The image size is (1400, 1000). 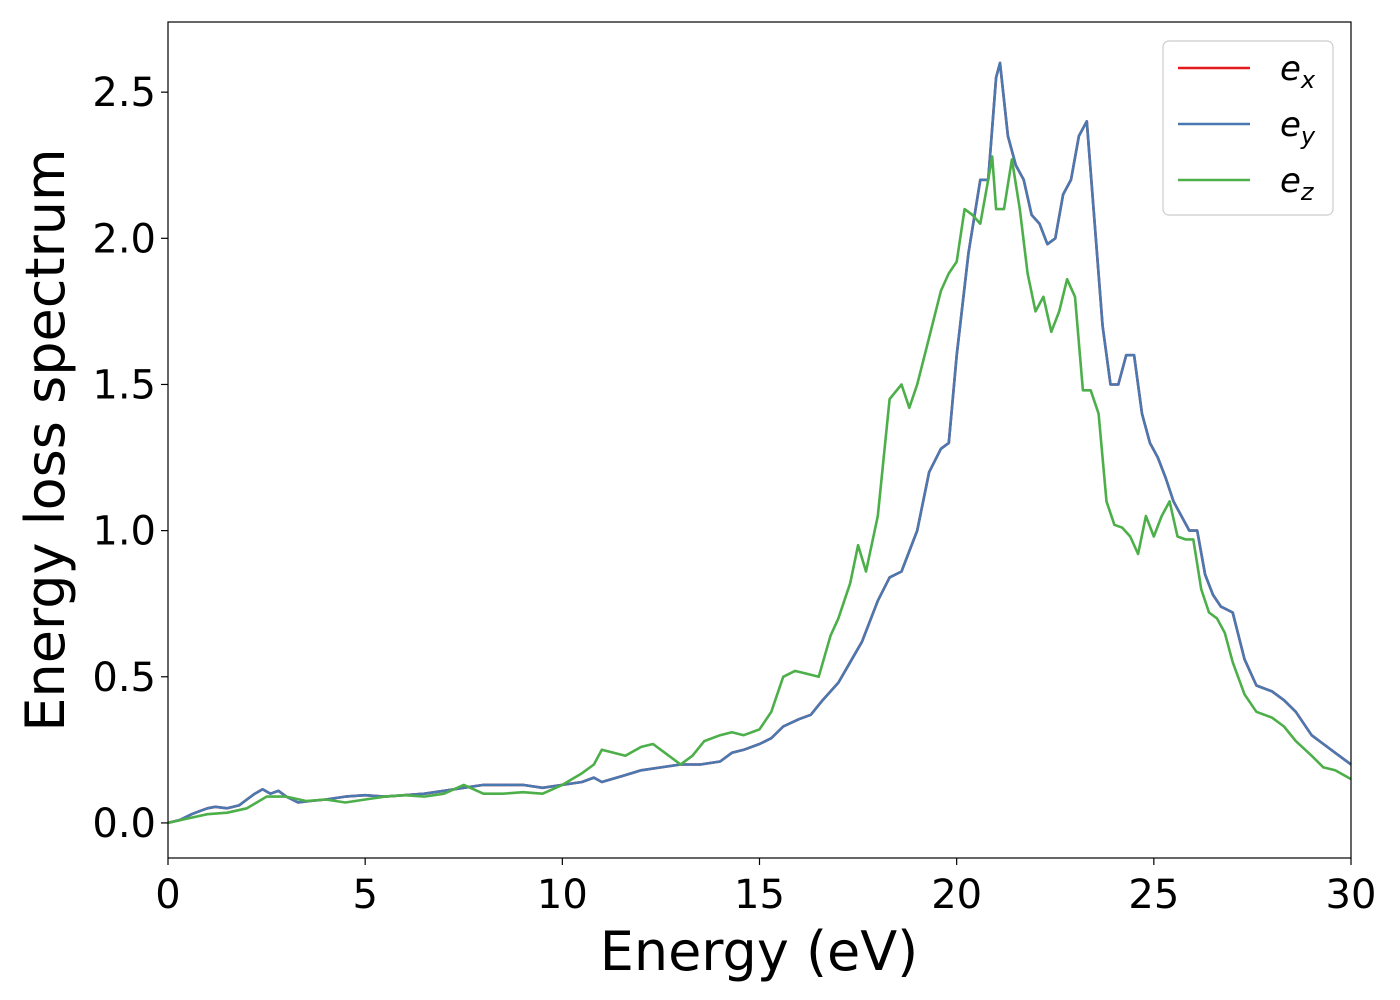 What do you see at coordinates (1298, 127) in the screenshot?
I see `legend-label-e-y: ey` at bounding box center [1298, 127].